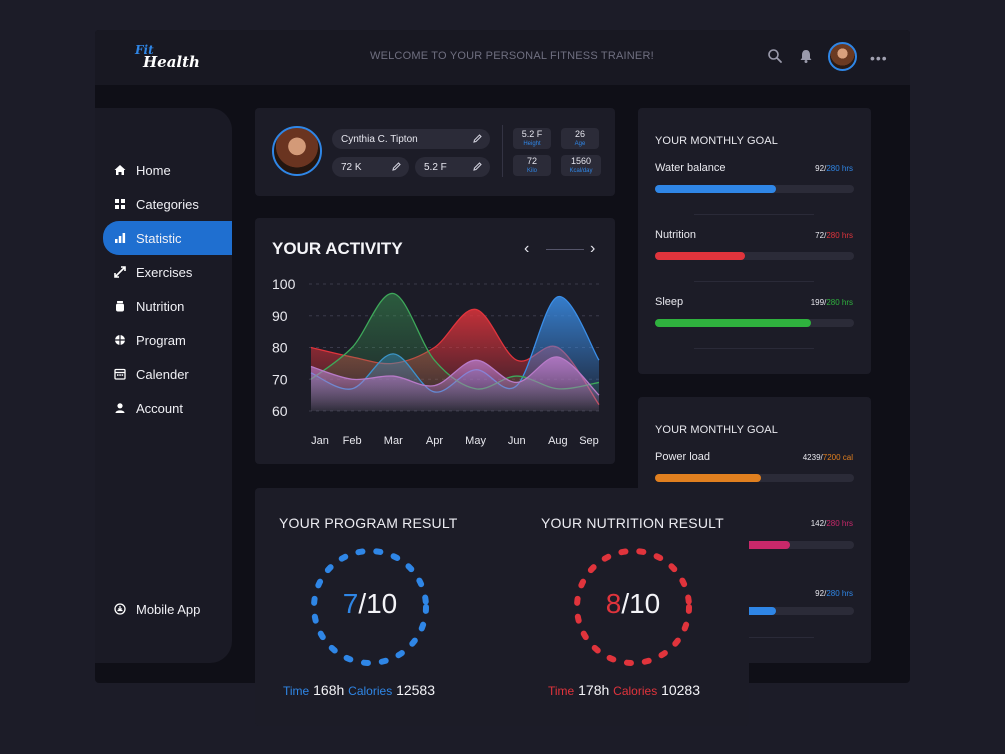 Image resolution: width=1005 pixels, height=754 pixels. Describe the element at coordinates (641, 603) in the screenshot. I see `nutrition-score-total: /10` at that location.